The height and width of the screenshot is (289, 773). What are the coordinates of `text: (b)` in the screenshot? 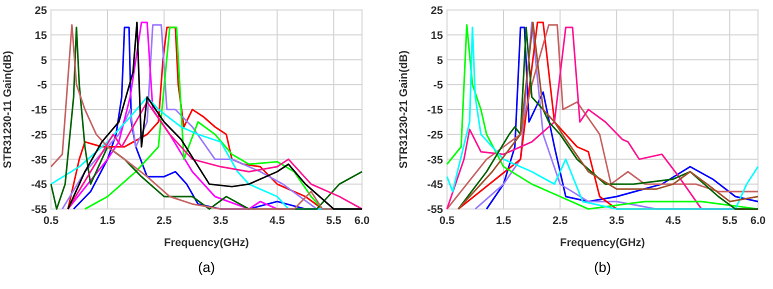 It's located at (603, 267).